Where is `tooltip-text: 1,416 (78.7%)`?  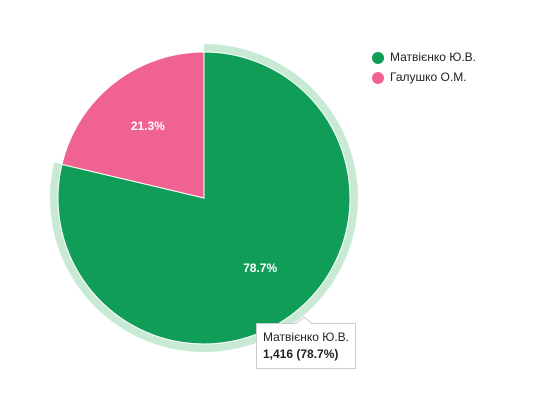
tooltip-text: 1,416 (78.7%) is located at coordinates (300, 354).